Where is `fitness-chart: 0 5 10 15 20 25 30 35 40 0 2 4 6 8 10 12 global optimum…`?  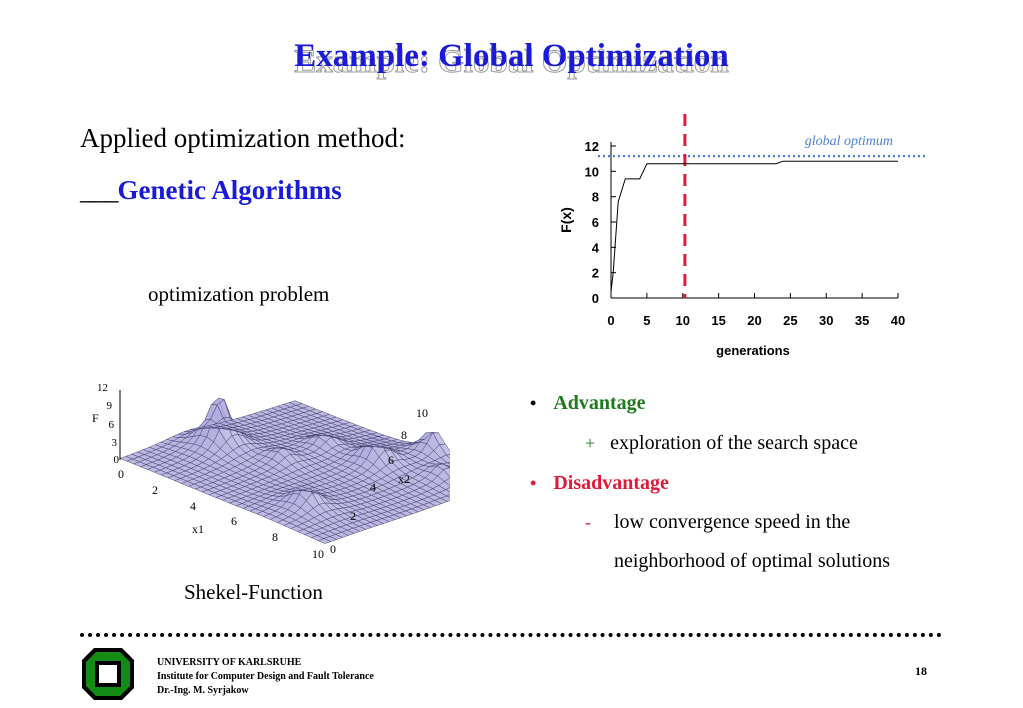
fitness-chart: 0 5 10 15 20 25 30 35 40 0 2 4 6 8 10 12 global optimum… is located at coordinates (742, 236).